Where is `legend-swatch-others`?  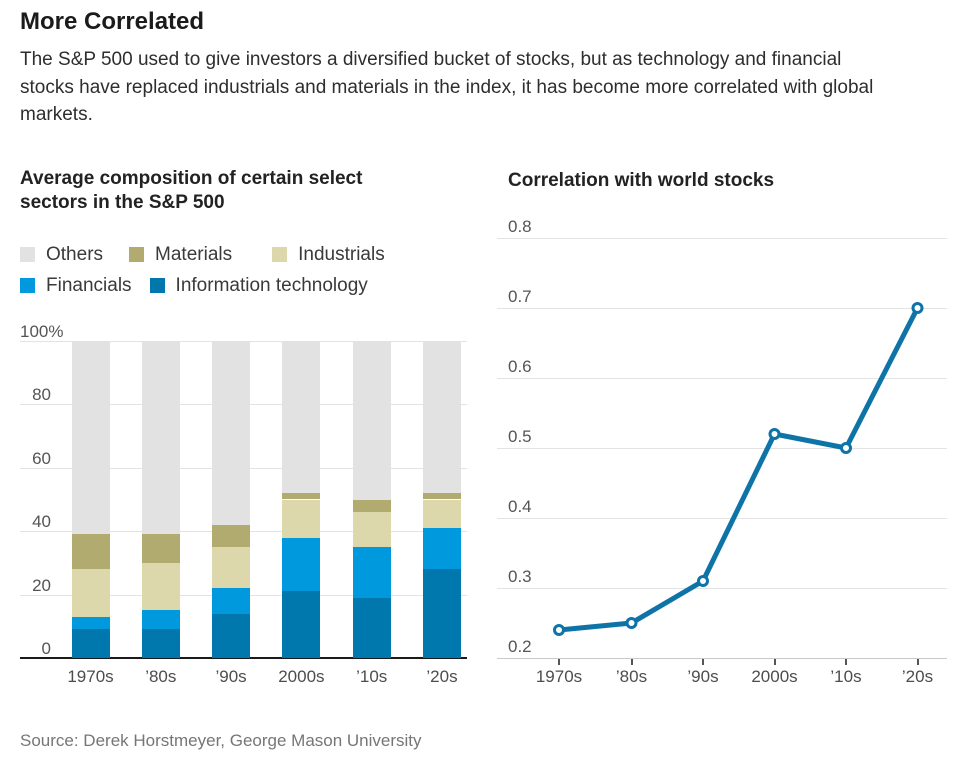
legend-swatch-others is located at coordinates (27, 254).